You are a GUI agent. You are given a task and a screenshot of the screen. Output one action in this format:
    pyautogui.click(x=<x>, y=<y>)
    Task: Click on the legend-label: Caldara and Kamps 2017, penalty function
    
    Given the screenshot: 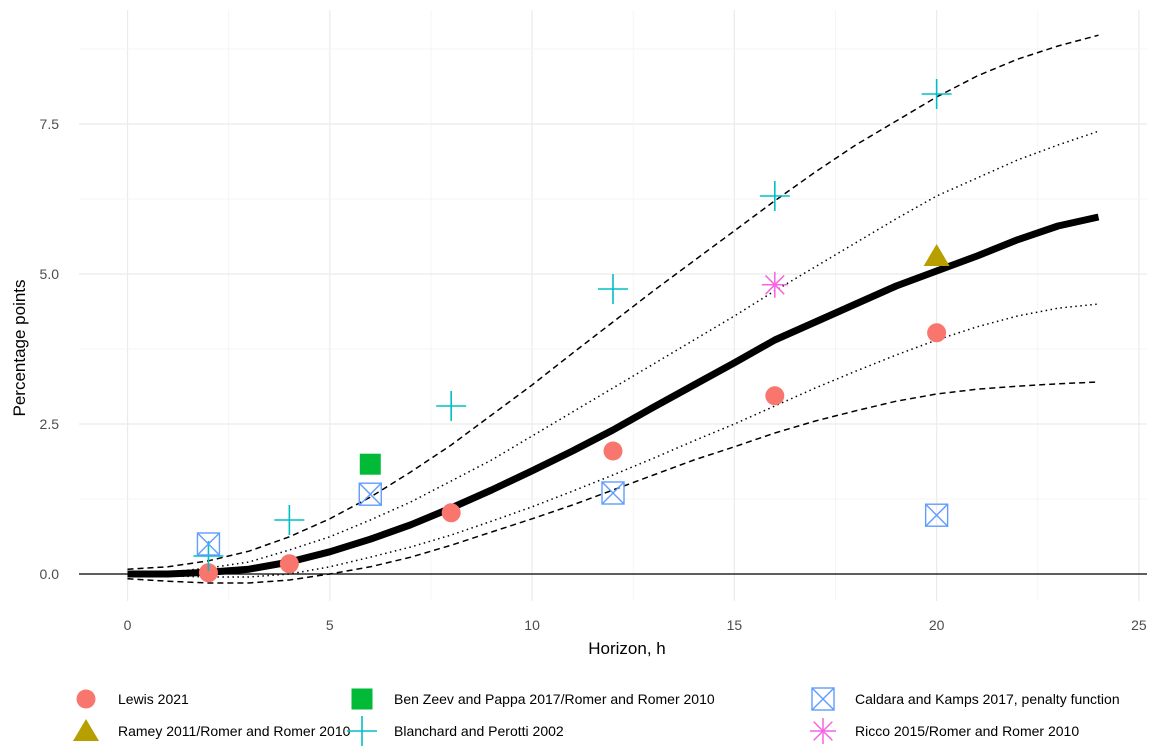 What is the action you would take?
    pyautogui.click(x=987, y=699)
    